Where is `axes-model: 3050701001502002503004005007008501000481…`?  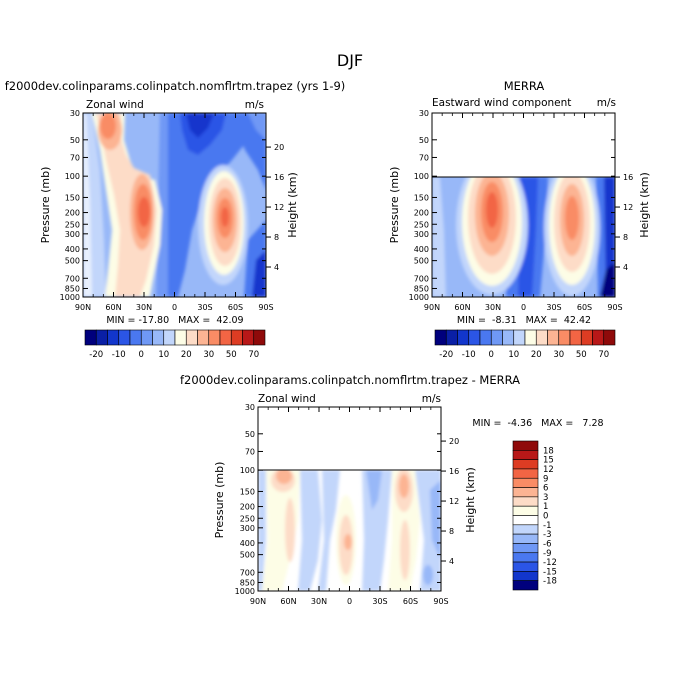 axes-model: 3050701001502002503004005007008501000481… is located at coordinates (172, 210).